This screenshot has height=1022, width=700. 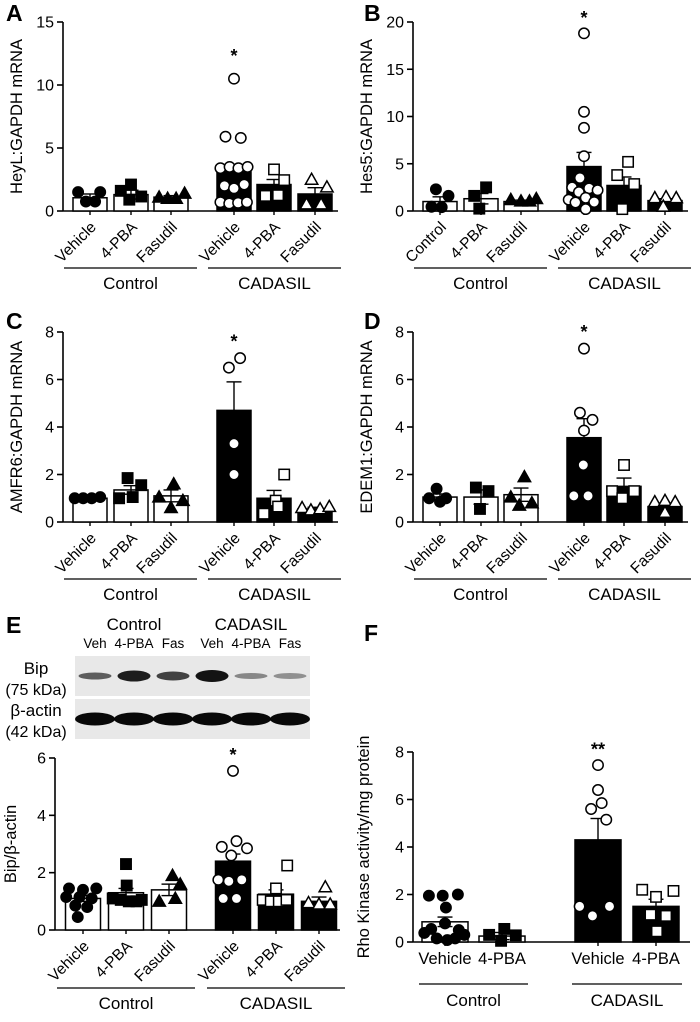 I want to click on panel-C-letter: C, so click(x=14, y=321).